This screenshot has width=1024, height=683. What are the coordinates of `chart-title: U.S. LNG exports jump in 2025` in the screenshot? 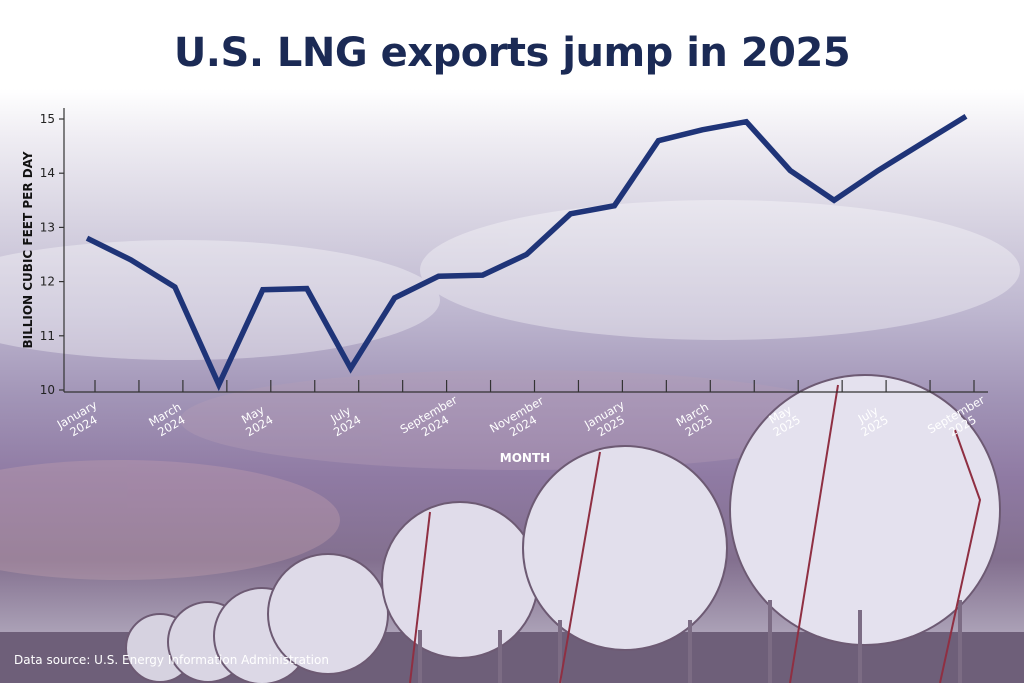 It's located at (512, 53).